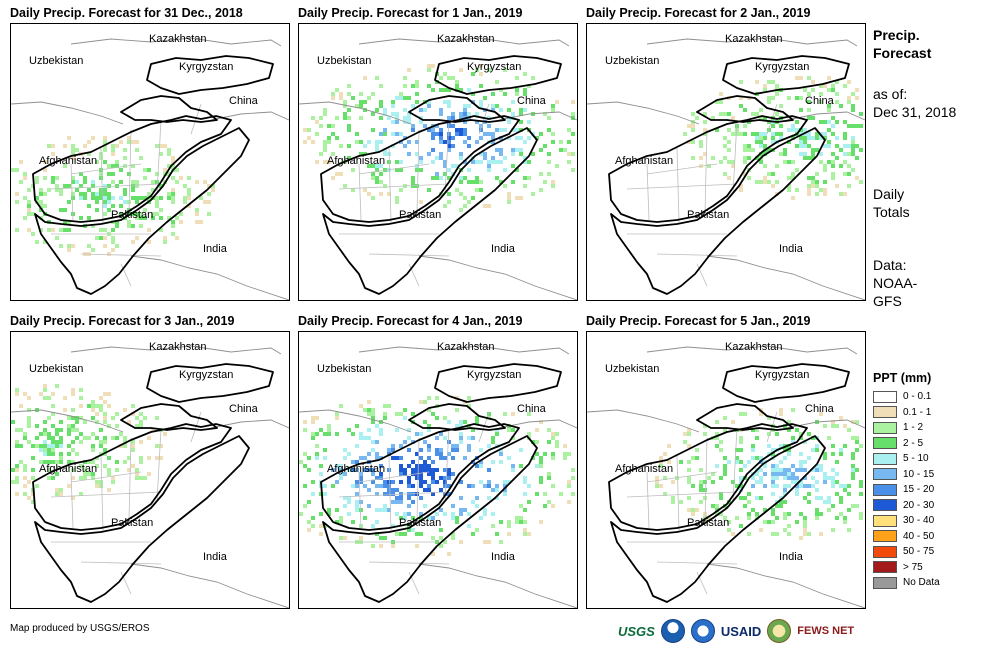 This screenshot has width=983, height=649. Describe the element at coordinates (682, 477) in the screenshot. I see `province-boundary` at that location.